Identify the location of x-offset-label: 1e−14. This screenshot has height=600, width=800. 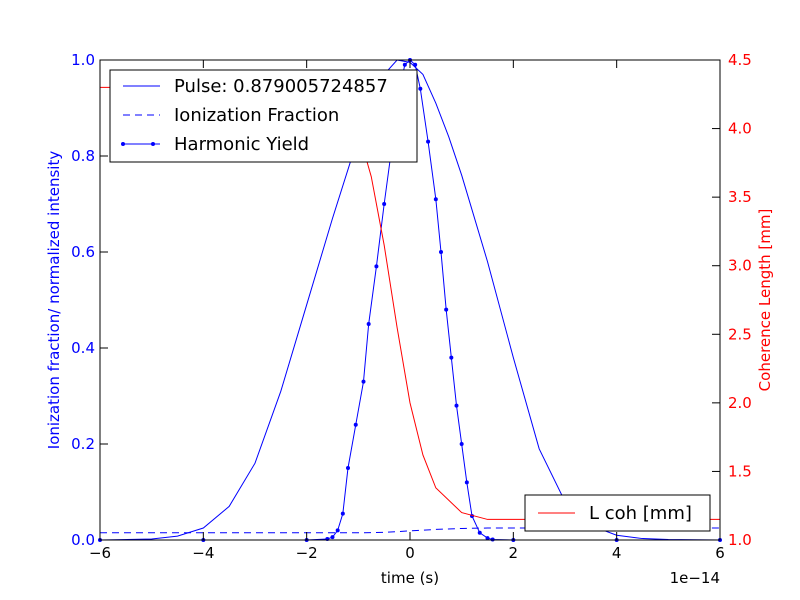
(695, 578).